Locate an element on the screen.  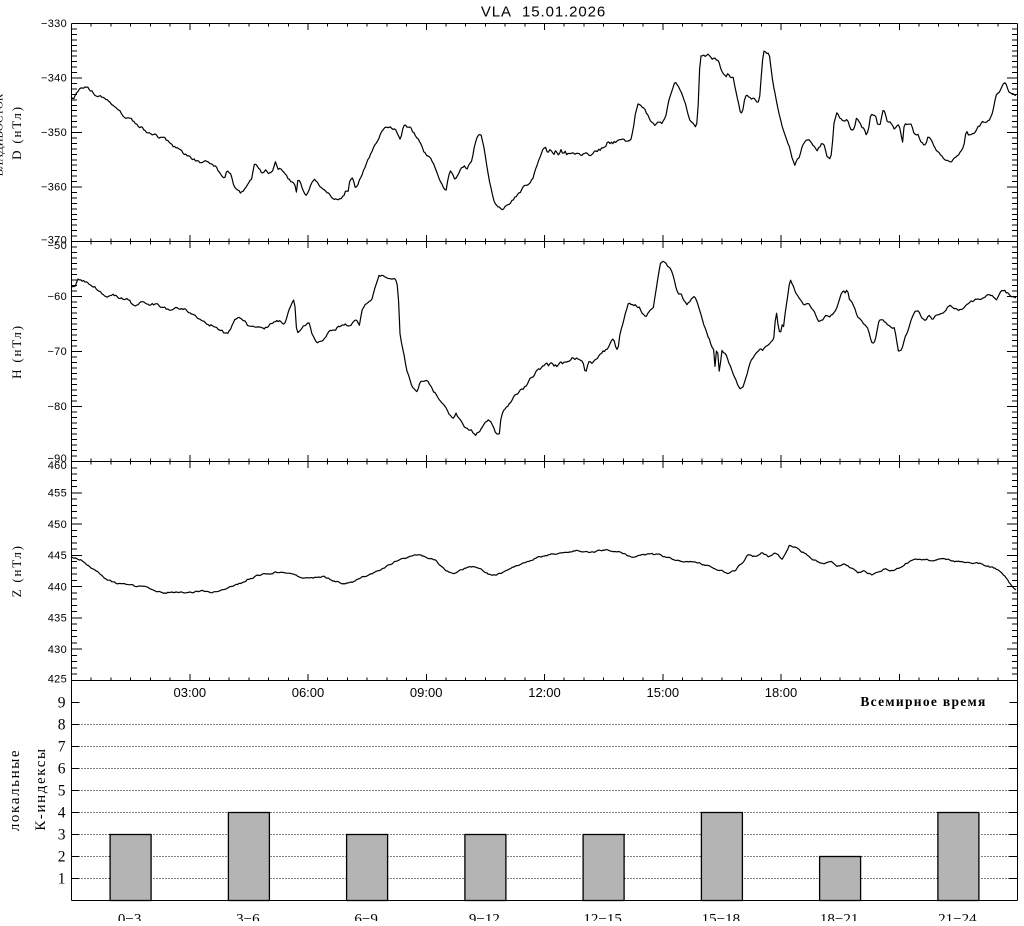
svg-text: 425 is located at coordinates (57, 680).